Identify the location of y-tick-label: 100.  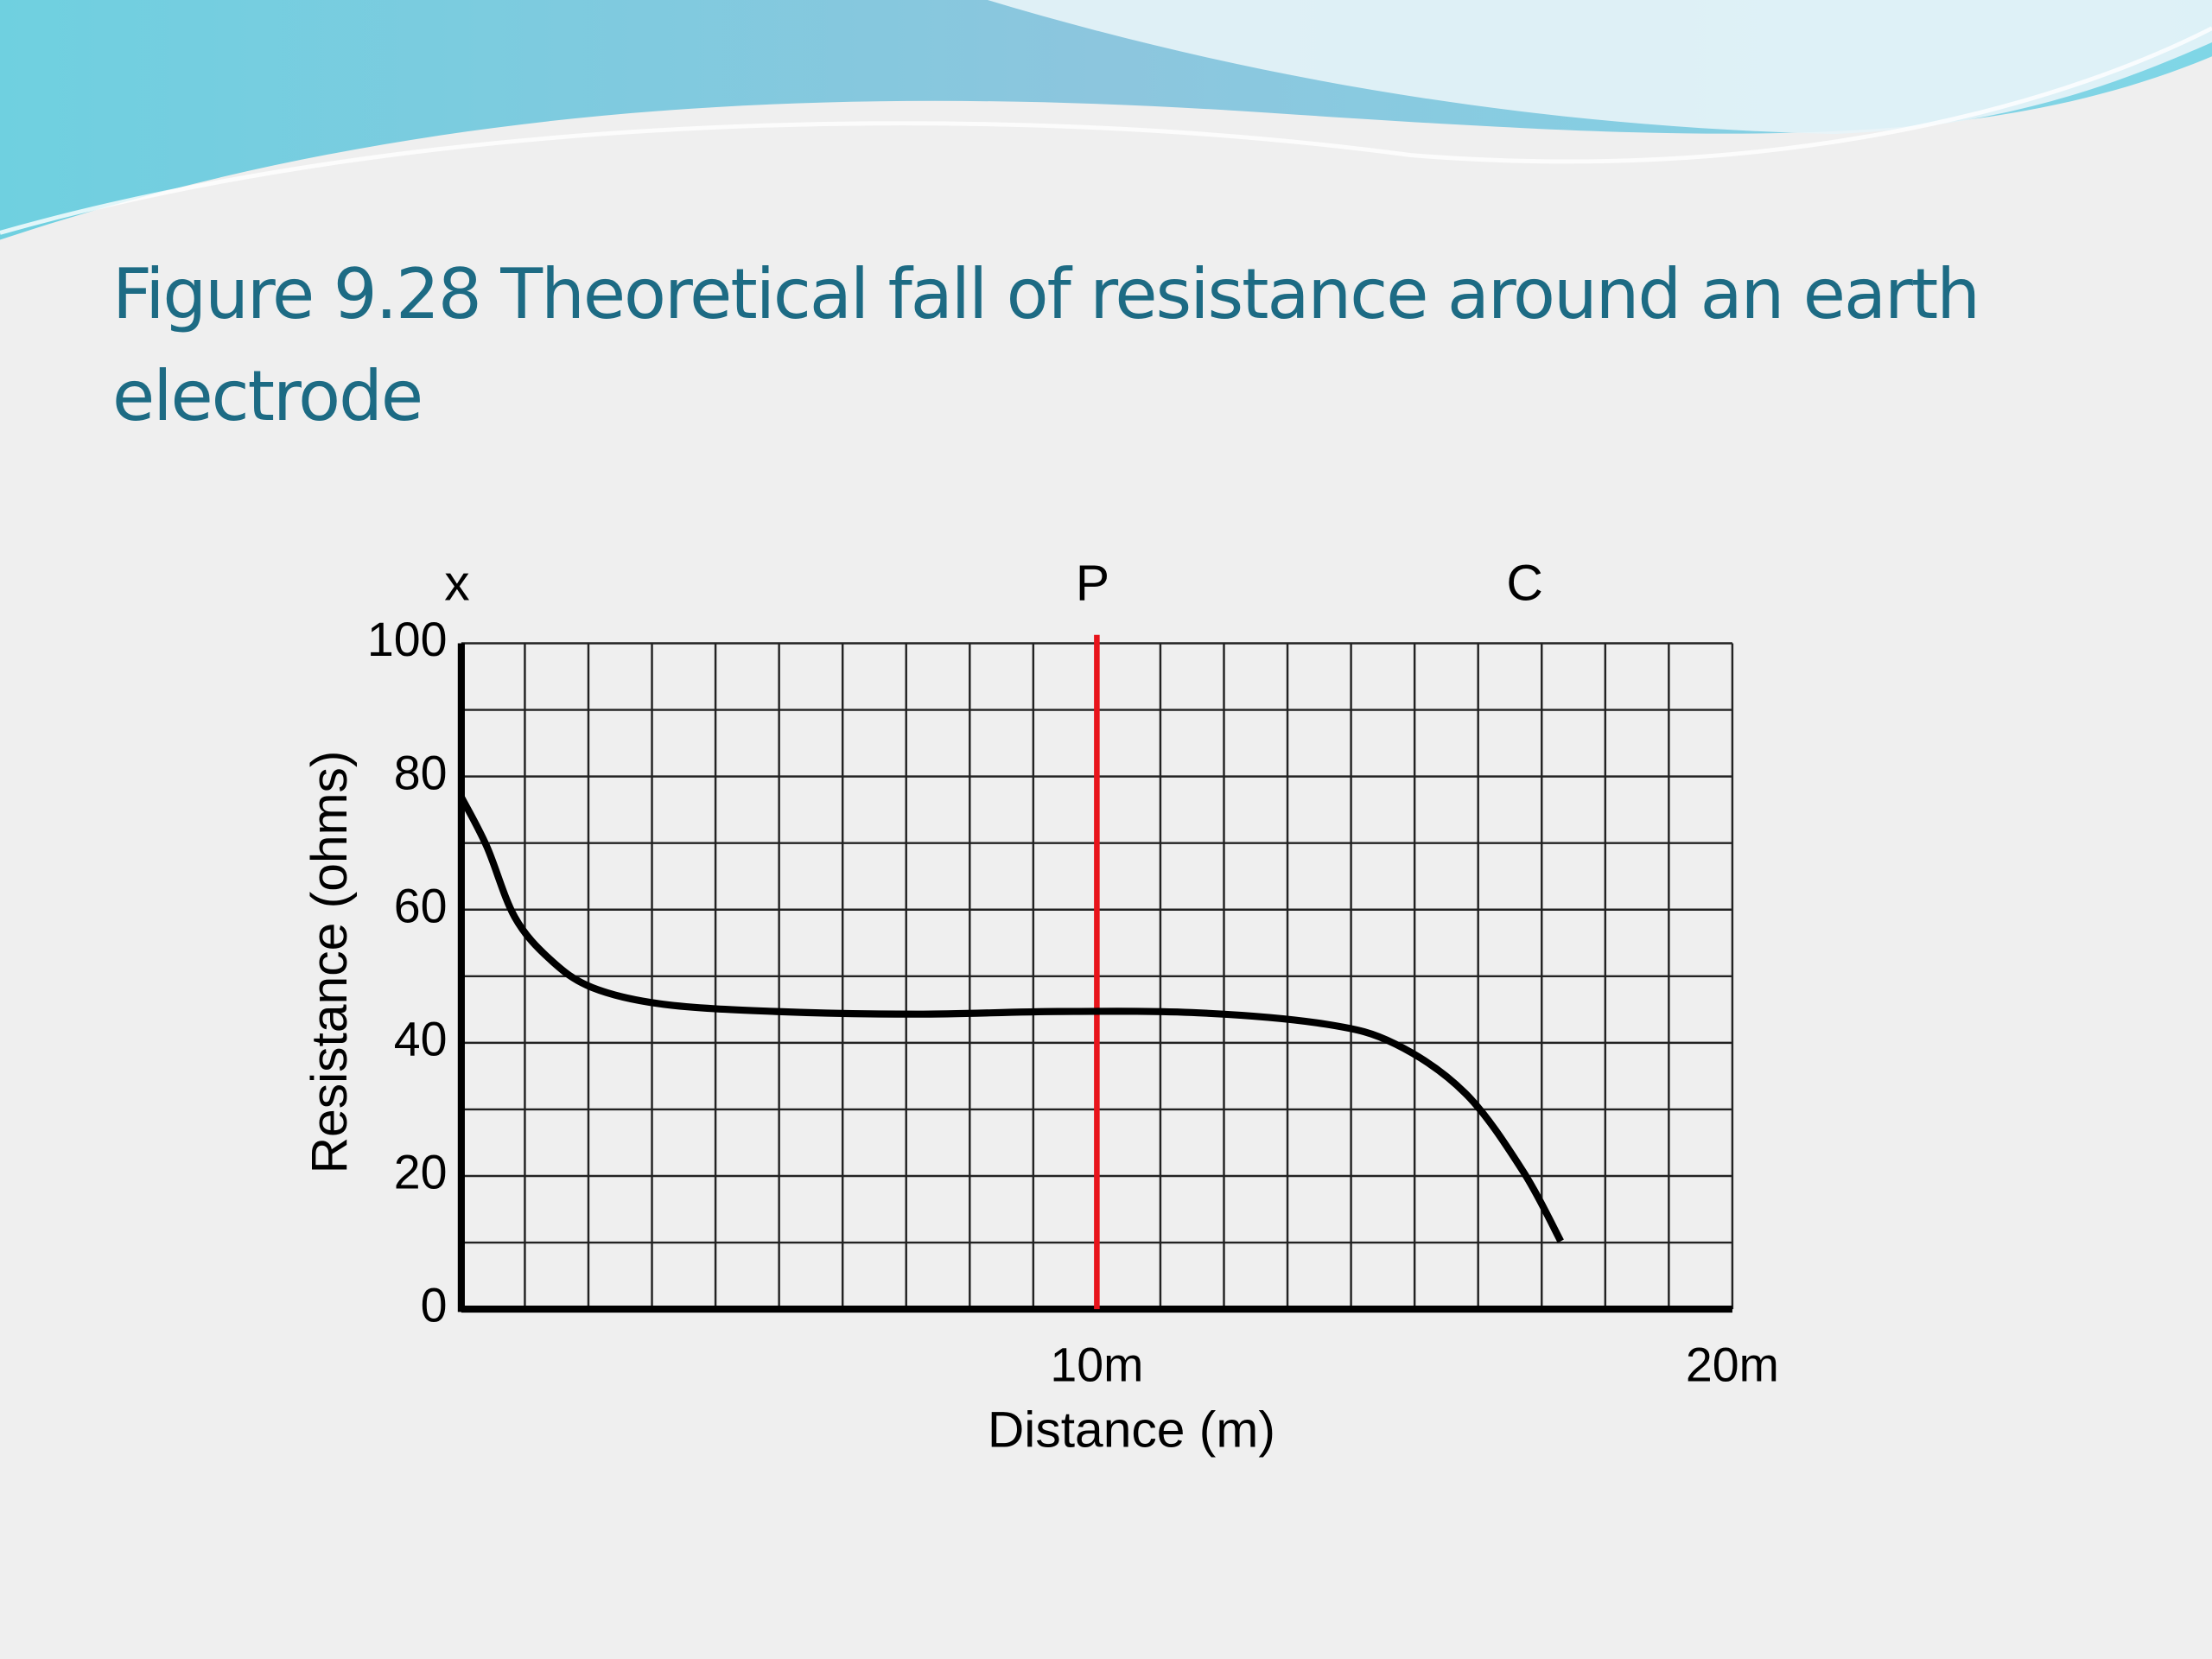
(407, 639).